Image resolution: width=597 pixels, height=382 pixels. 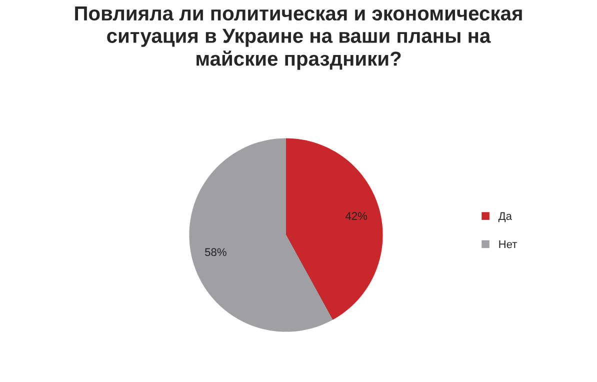 I want to click on chart-title: Повлияла ли политическая и экономическая ситуация в Украине на ваши планы на майские праздники?, so click(x=298, y=38).